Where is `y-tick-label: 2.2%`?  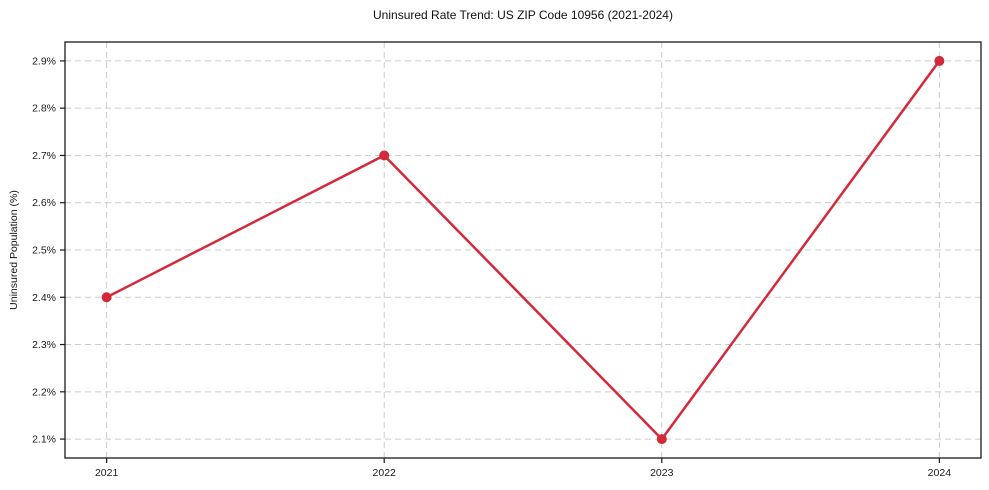
y-tick-label: 2.2% is located at coordinates (44, 392).